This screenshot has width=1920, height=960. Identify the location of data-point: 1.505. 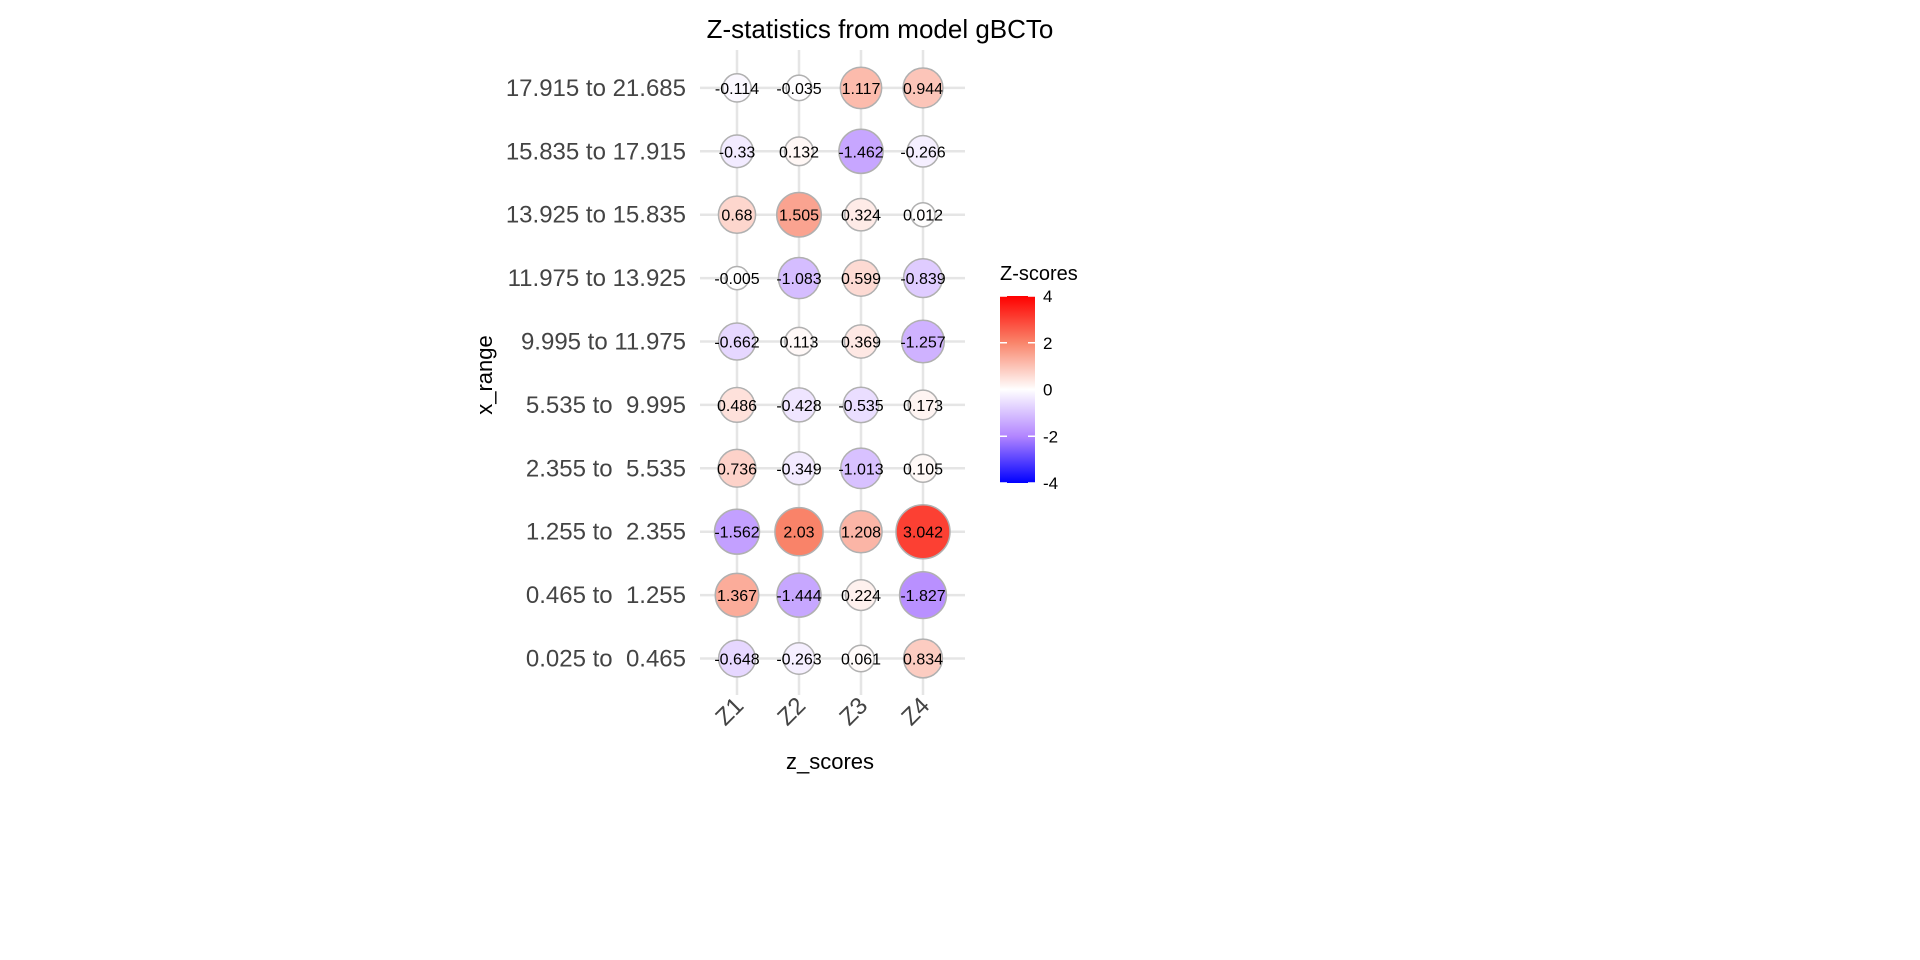
(799, 214).